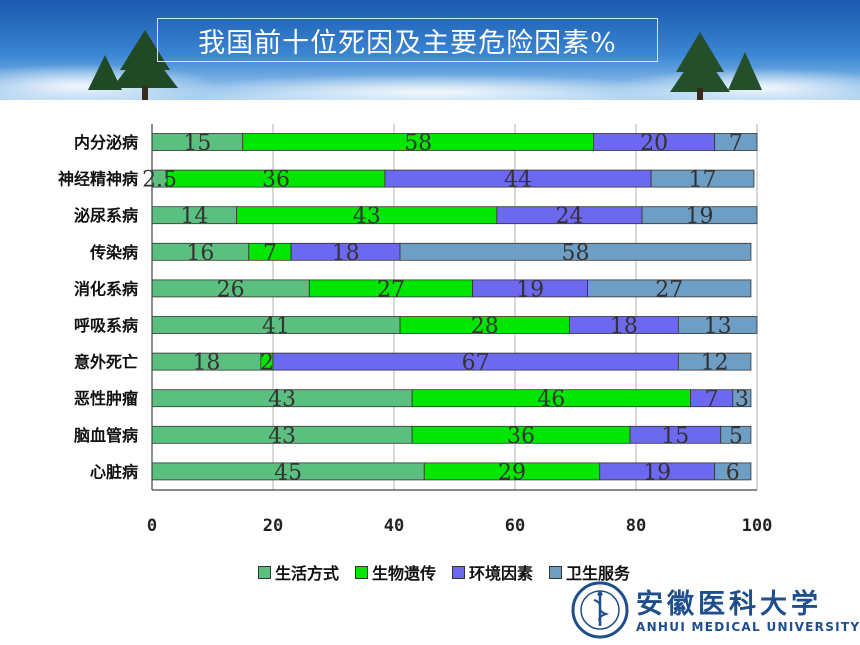 The width and height of the screenshot is (860, 645). I want to click on data-label: 13, so click(718, 326).